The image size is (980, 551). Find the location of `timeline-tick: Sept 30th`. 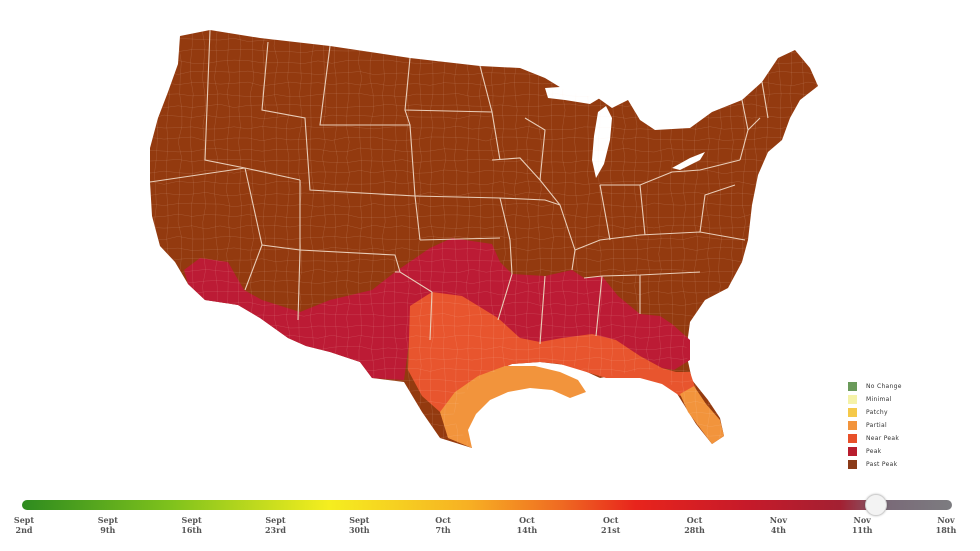

timeline-tick: Sept 30th is located at coordinates (359, 525).